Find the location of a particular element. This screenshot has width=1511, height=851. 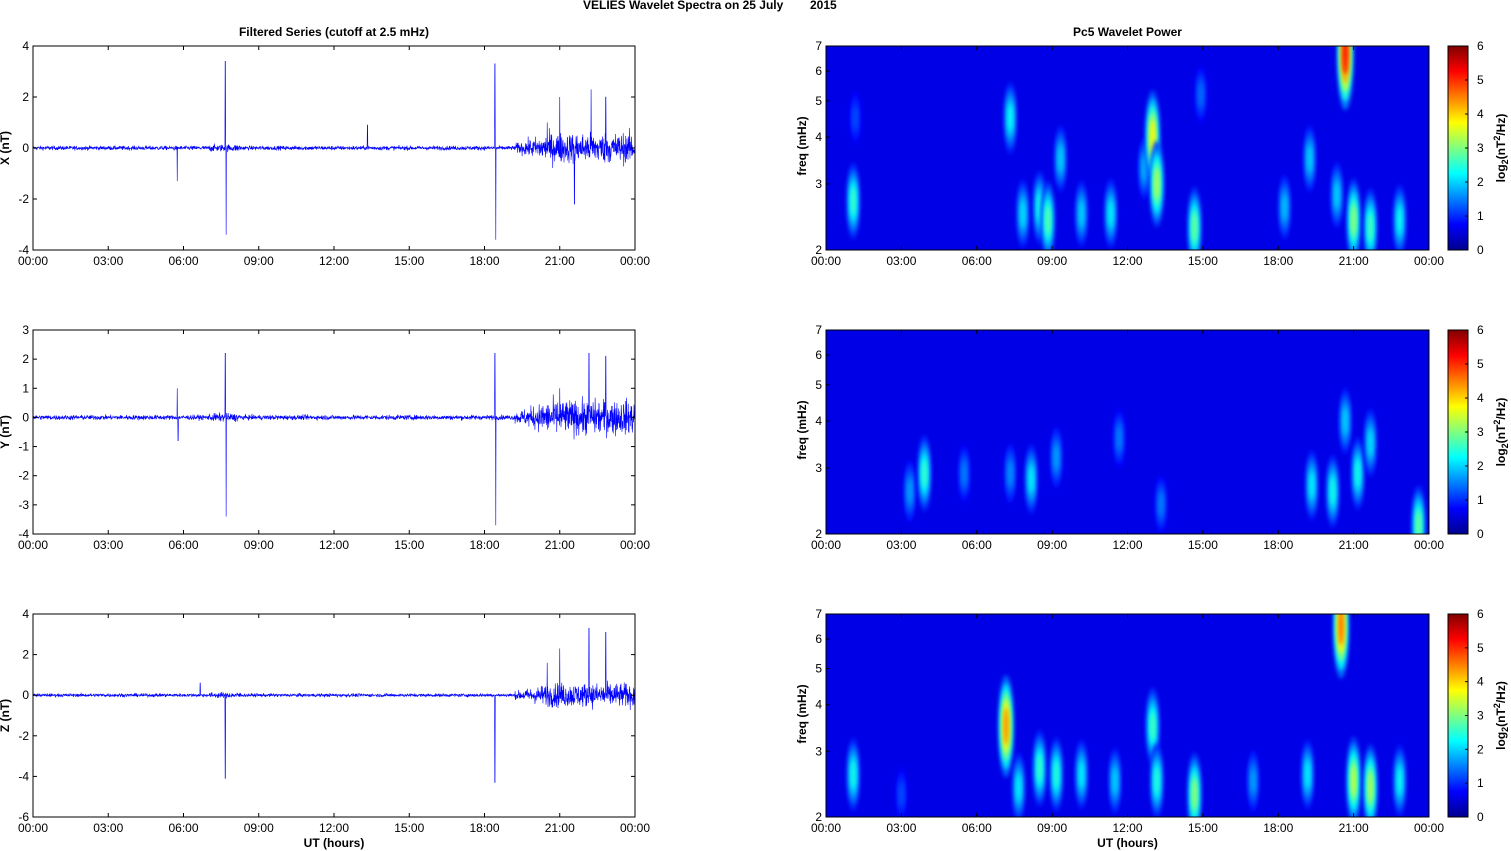

x-tick-label: 21:00 is located at coordinates (560, 261).